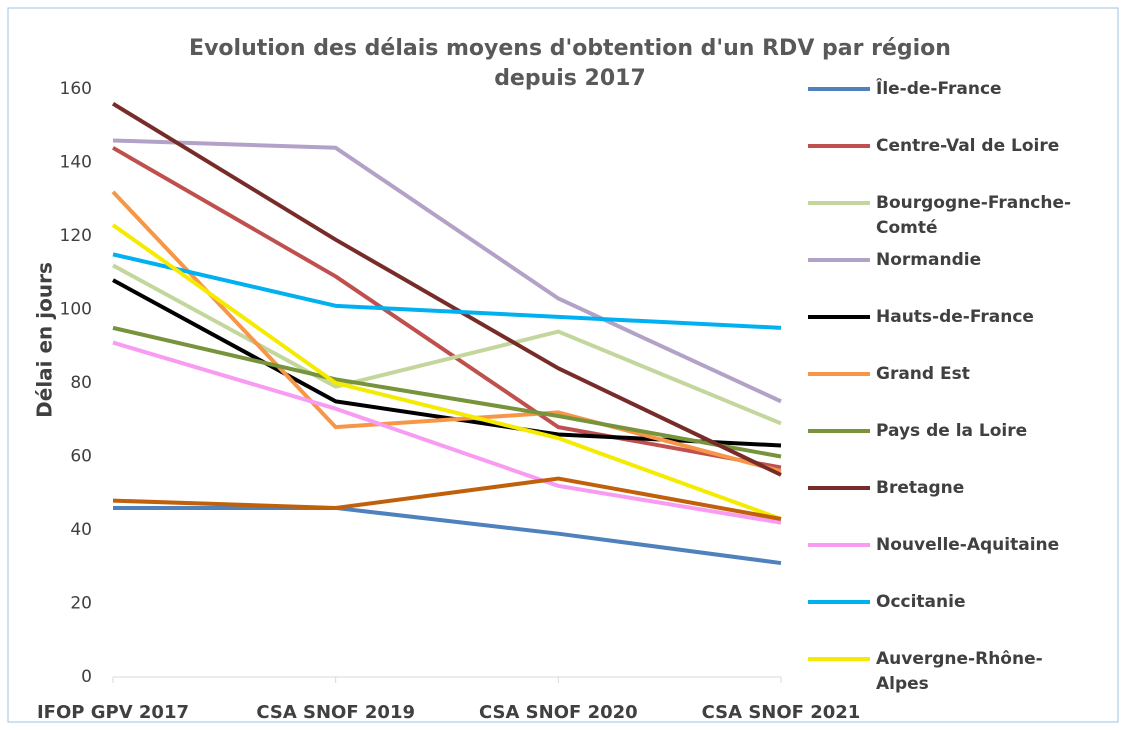 The height and width of the screenshot is (730, 1125). Describe the element at coordinates (81, 457) in the screenshot. I see `y-tick-label: 60` at that location.